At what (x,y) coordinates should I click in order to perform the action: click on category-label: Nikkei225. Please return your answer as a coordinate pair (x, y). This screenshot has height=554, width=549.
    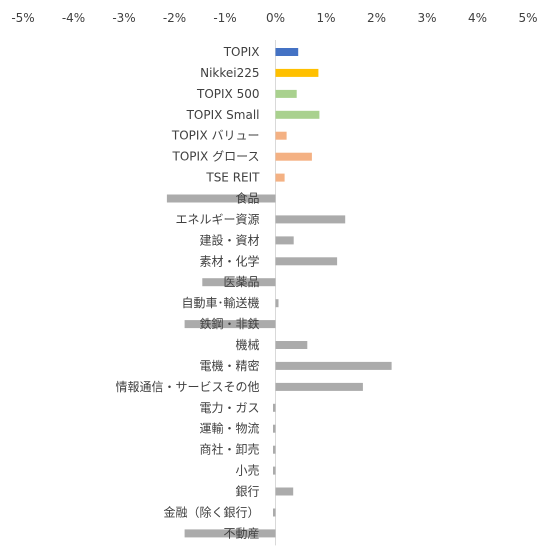
    Looking at the image, I should click on (229, 73).